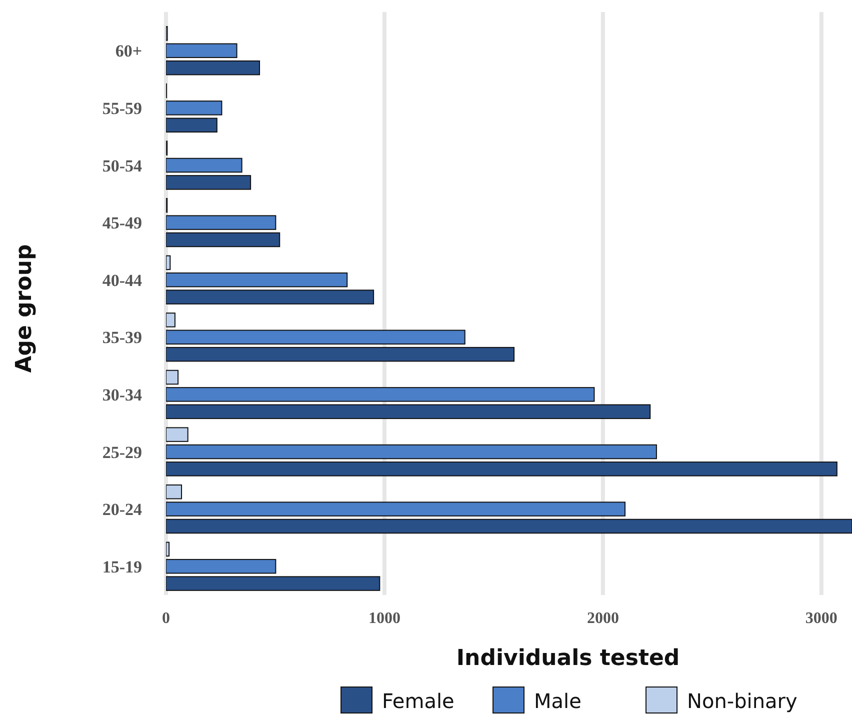  Describe the element at coordinates (122, 223) in the screenshot. I see `y-tick-label: 45-49` at that location.